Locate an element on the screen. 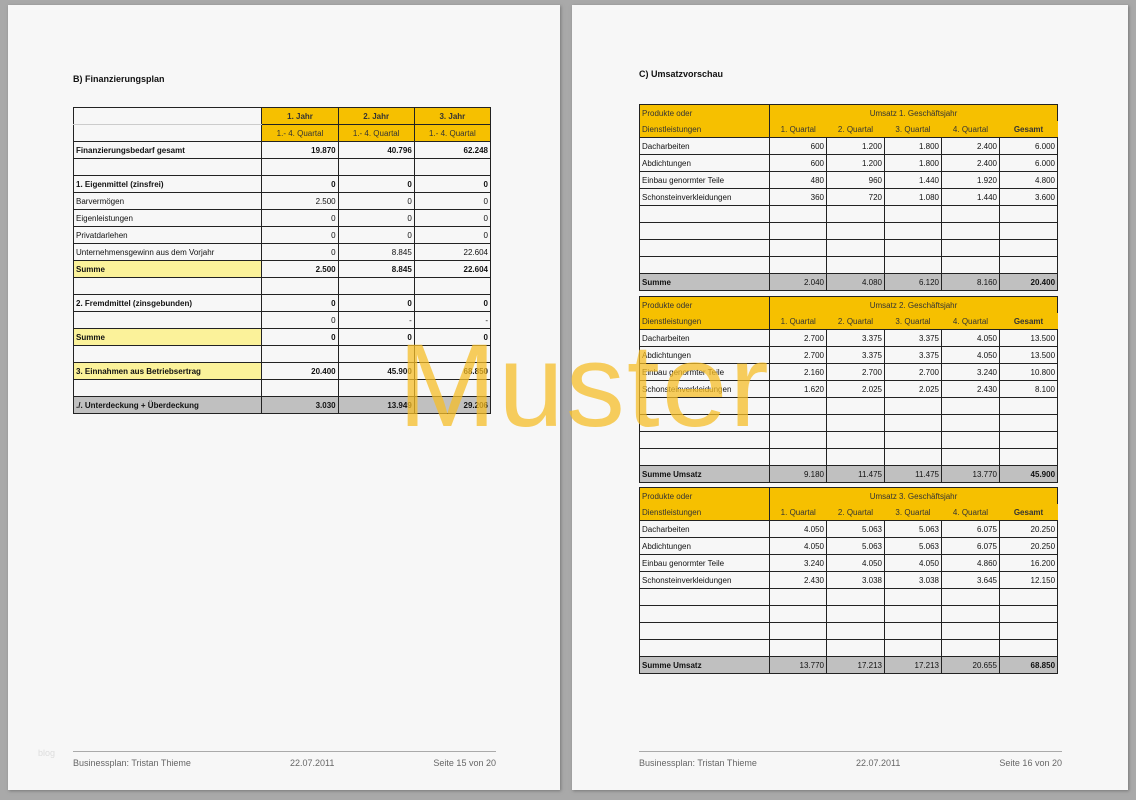  row-label is located at coordinates (167, 167).